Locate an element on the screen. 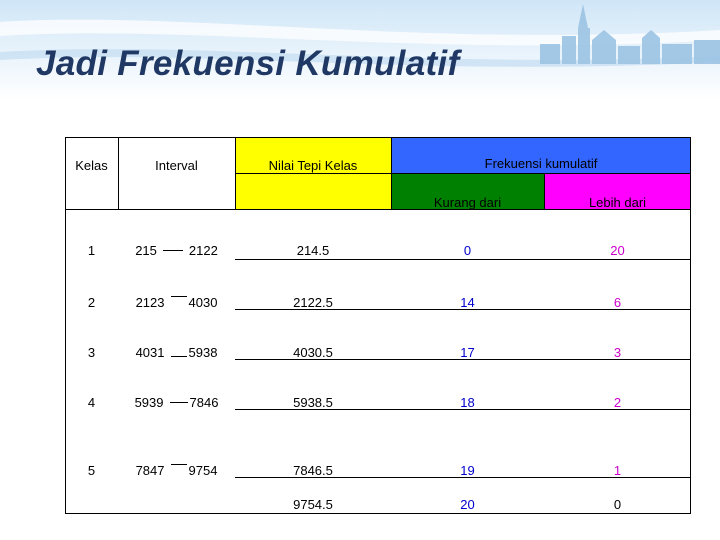  final-kurang: 20 is located at coordinates (467, 504).